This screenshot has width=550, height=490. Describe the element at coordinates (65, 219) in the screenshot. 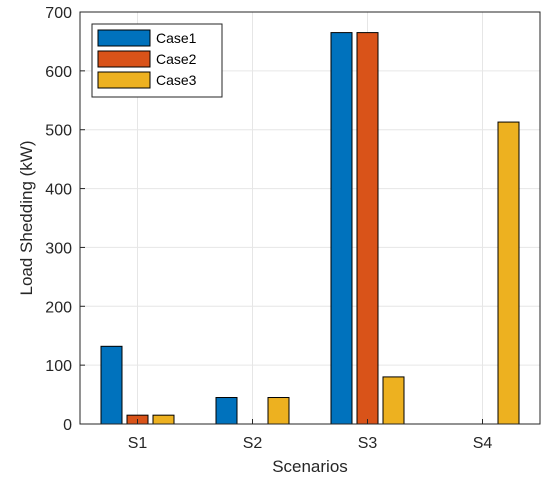

I see `y-axis-ticks: 0 100 200 300 400 500 600 700` at that location.